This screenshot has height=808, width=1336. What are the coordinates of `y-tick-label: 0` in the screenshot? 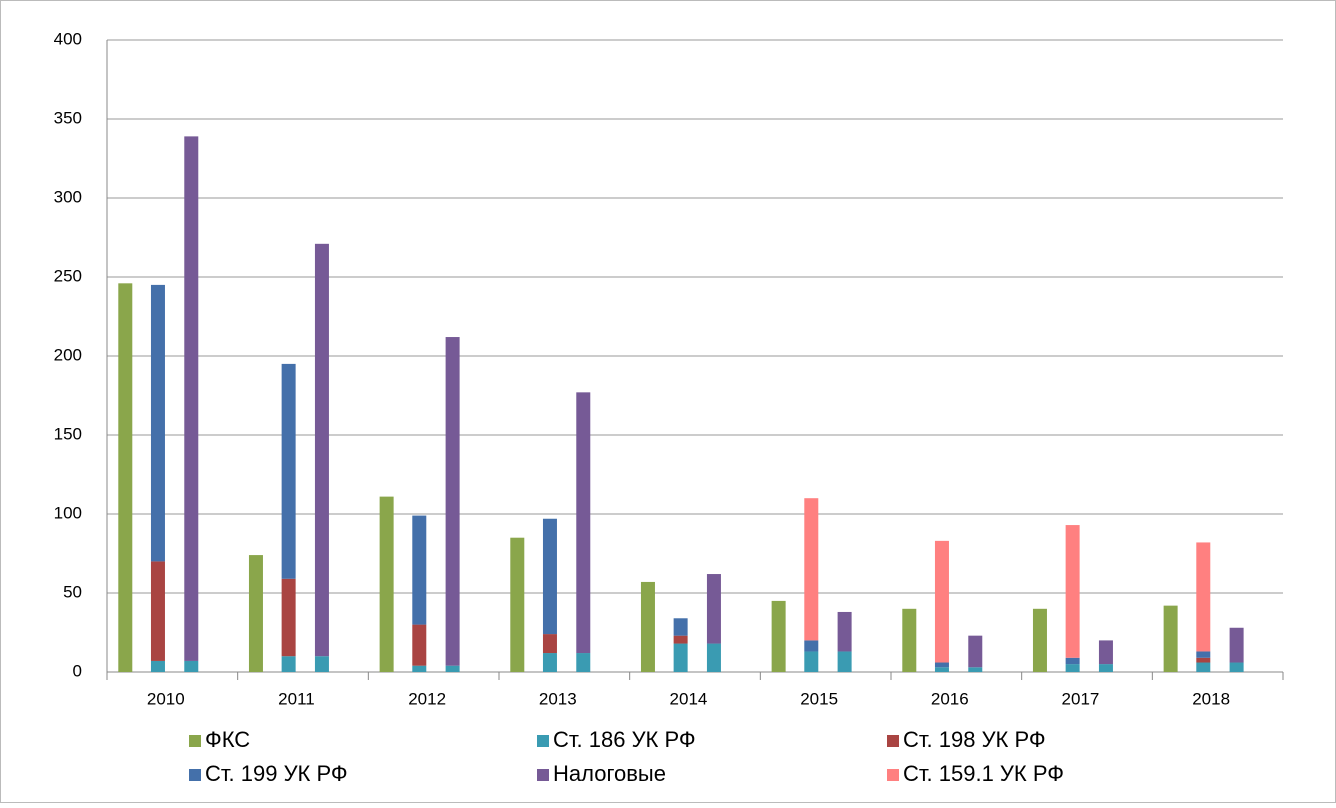 It's located at (77, 670).